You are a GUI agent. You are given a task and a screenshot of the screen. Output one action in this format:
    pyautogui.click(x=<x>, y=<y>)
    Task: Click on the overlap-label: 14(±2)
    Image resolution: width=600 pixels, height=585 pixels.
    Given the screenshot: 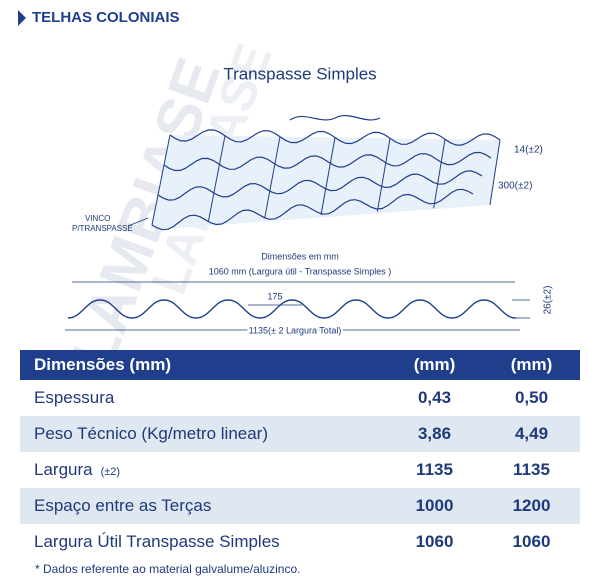 What is the action you would take?
    pyautogui.click(x=528, y=150)
    